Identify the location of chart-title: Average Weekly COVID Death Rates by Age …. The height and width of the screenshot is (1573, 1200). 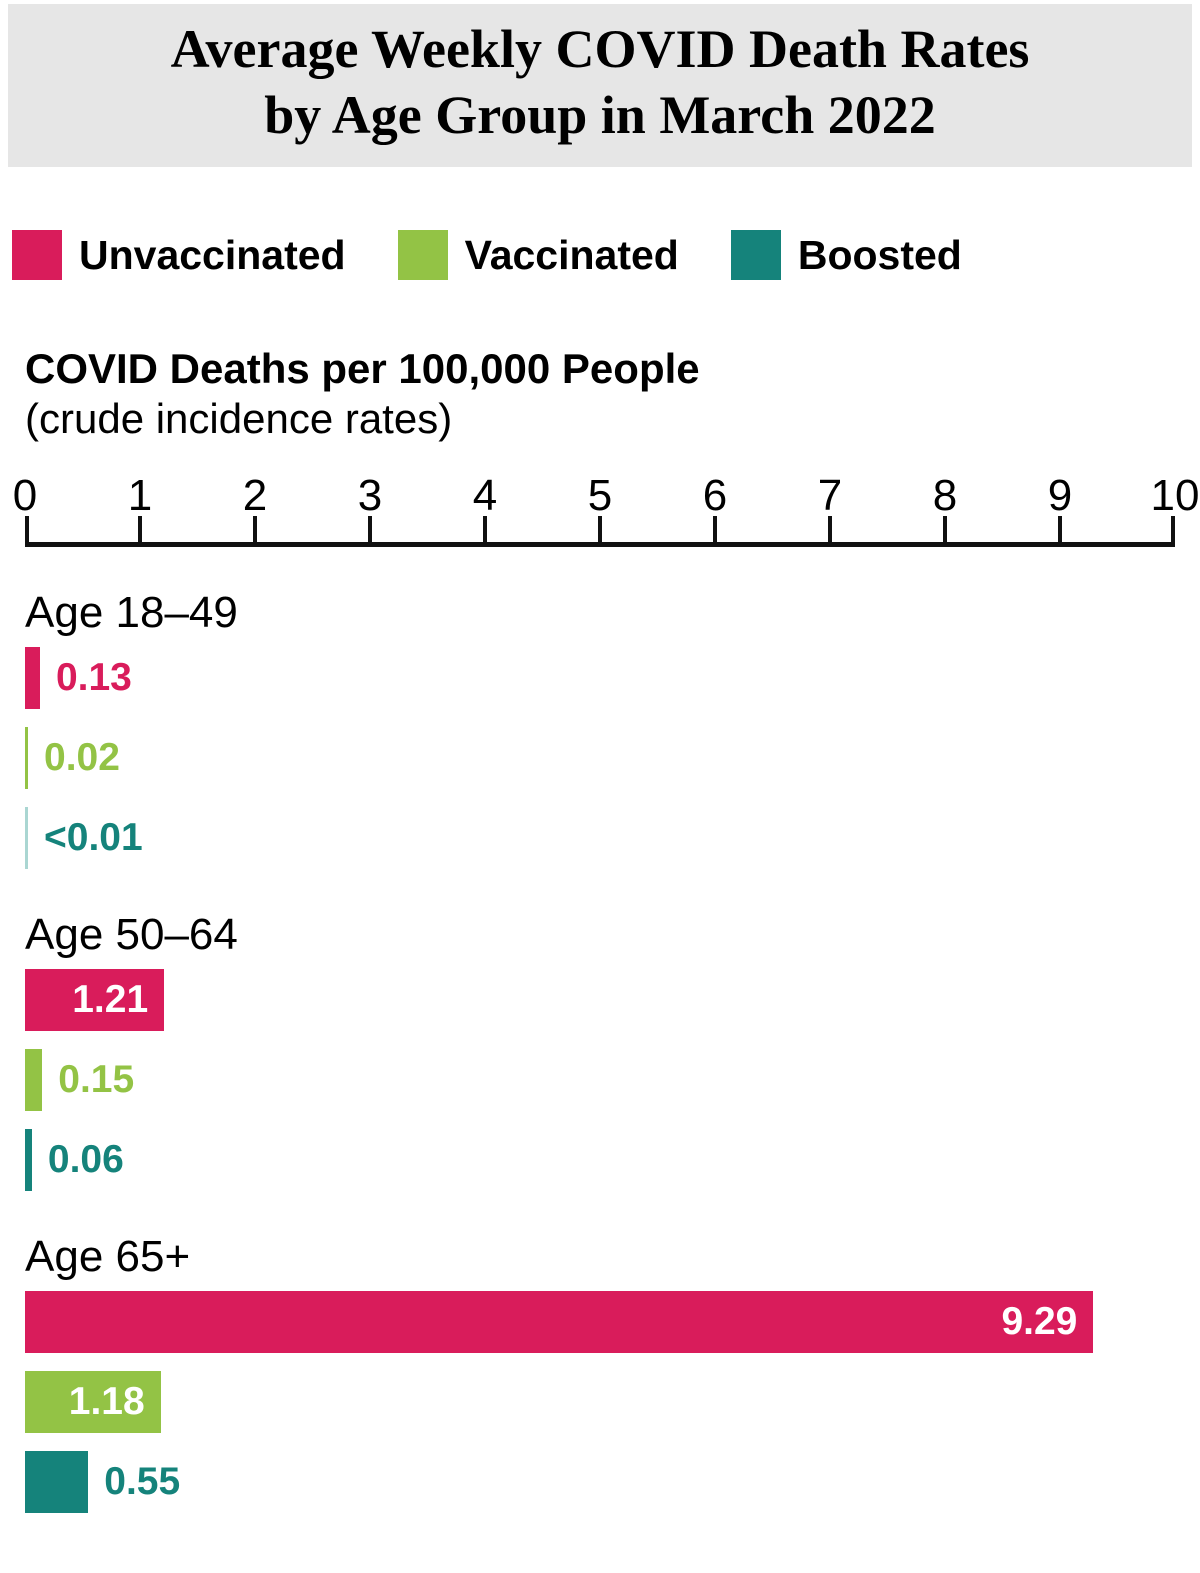
(600, 85).